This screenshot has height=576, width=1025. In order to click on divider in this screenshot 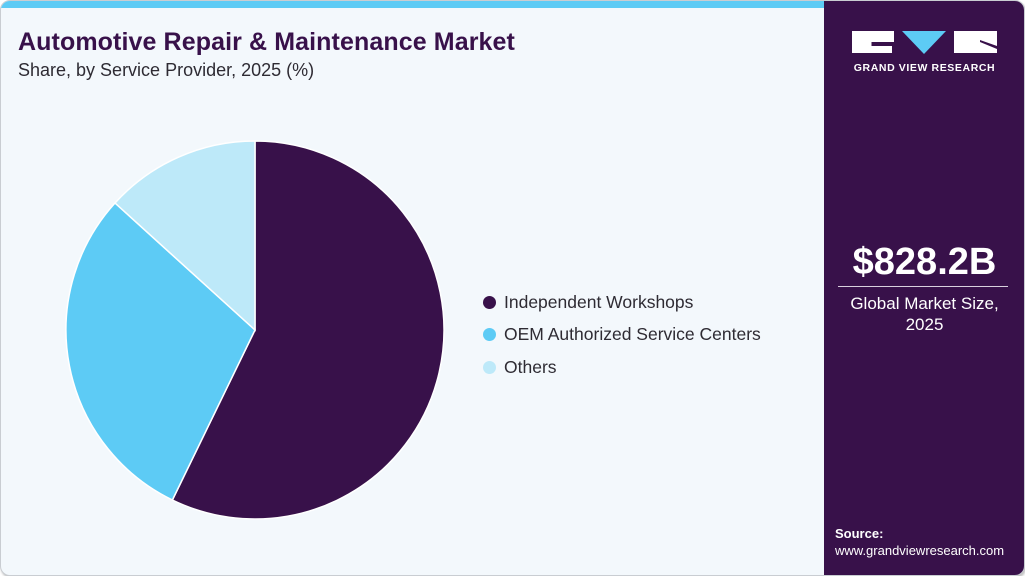, I will do `click(923, 286)`.